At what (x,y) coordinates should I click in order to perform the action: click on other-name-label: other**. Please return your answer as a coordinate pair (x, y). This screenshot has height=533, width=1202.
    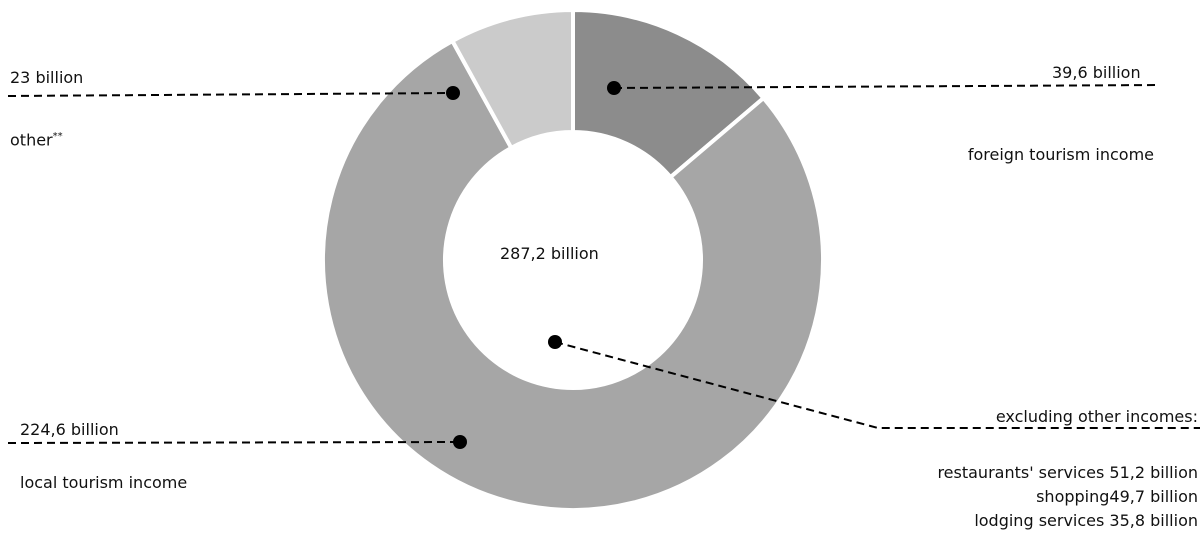
    Looking at the image, I should click on (36, 140).